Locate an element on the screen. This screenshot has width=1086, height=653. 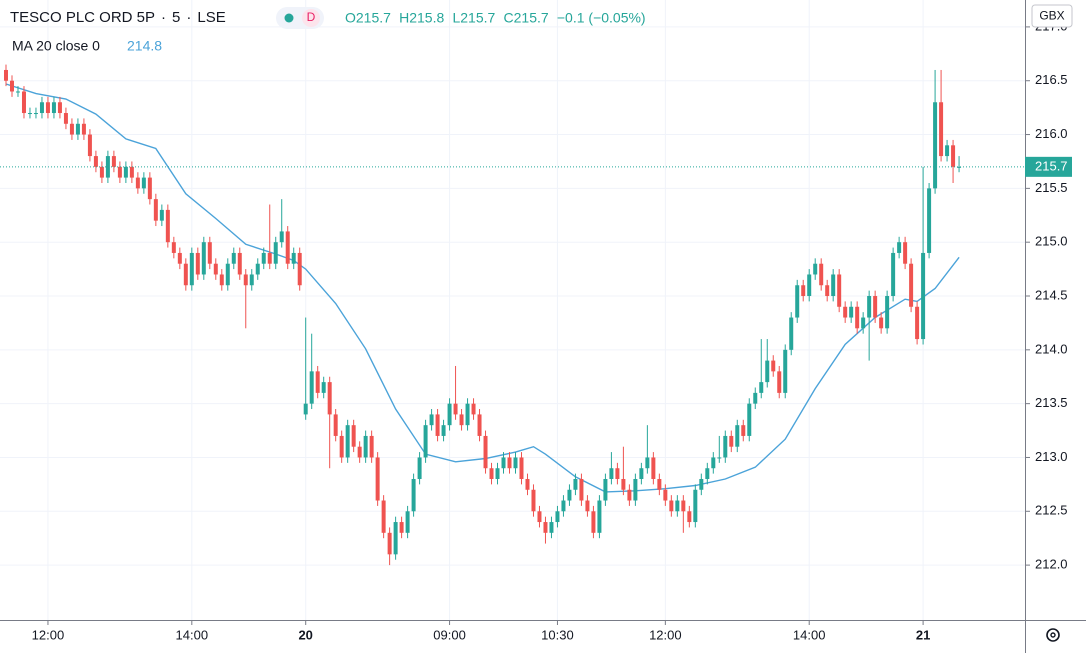
y-tick-label: 212.5 is located at coordinates (1051, 510).